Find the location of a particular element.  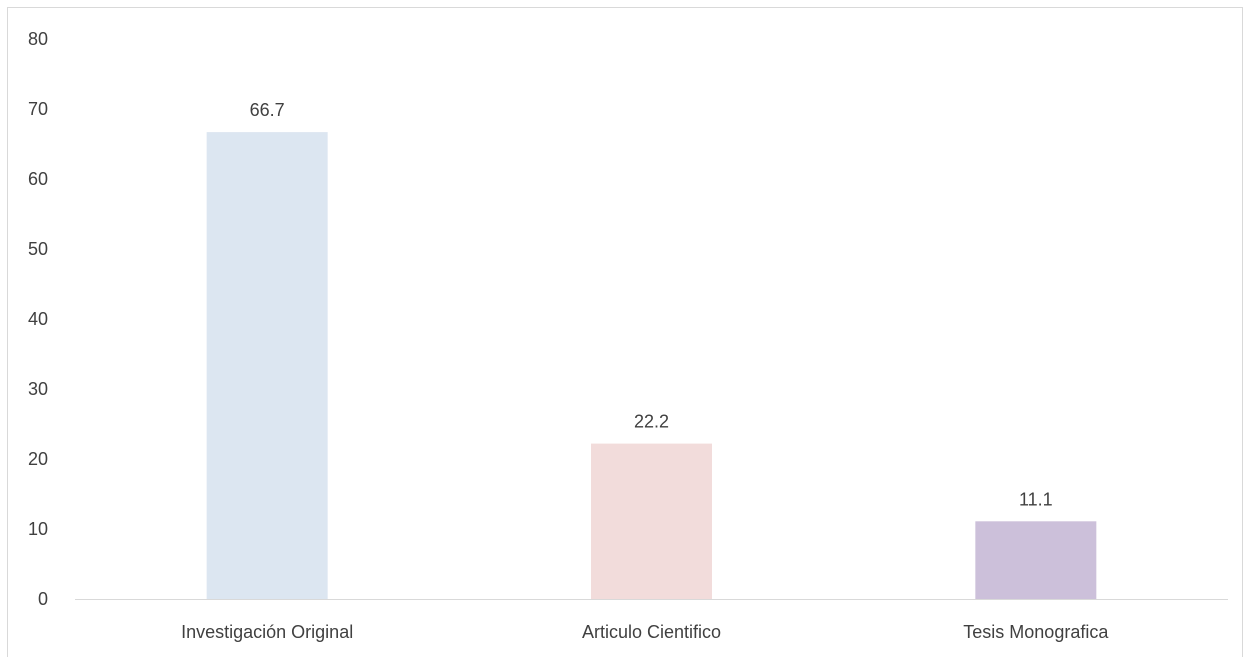

y-tick-label: 40 is located at coordinates (38, 319).